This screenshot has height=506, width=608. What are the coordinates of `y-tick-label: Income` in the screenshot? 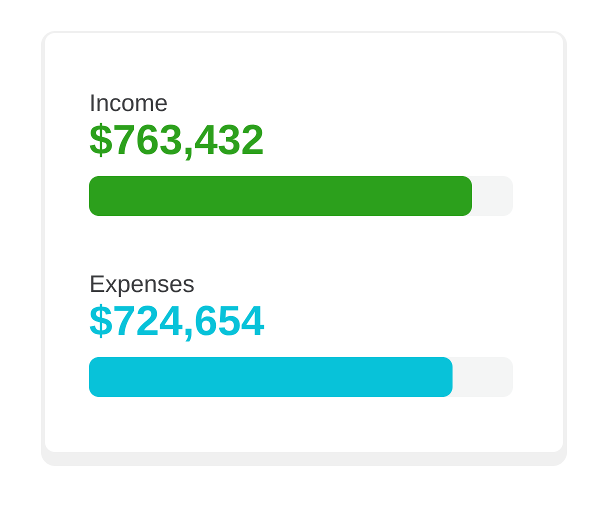 It's located at (129, 103).